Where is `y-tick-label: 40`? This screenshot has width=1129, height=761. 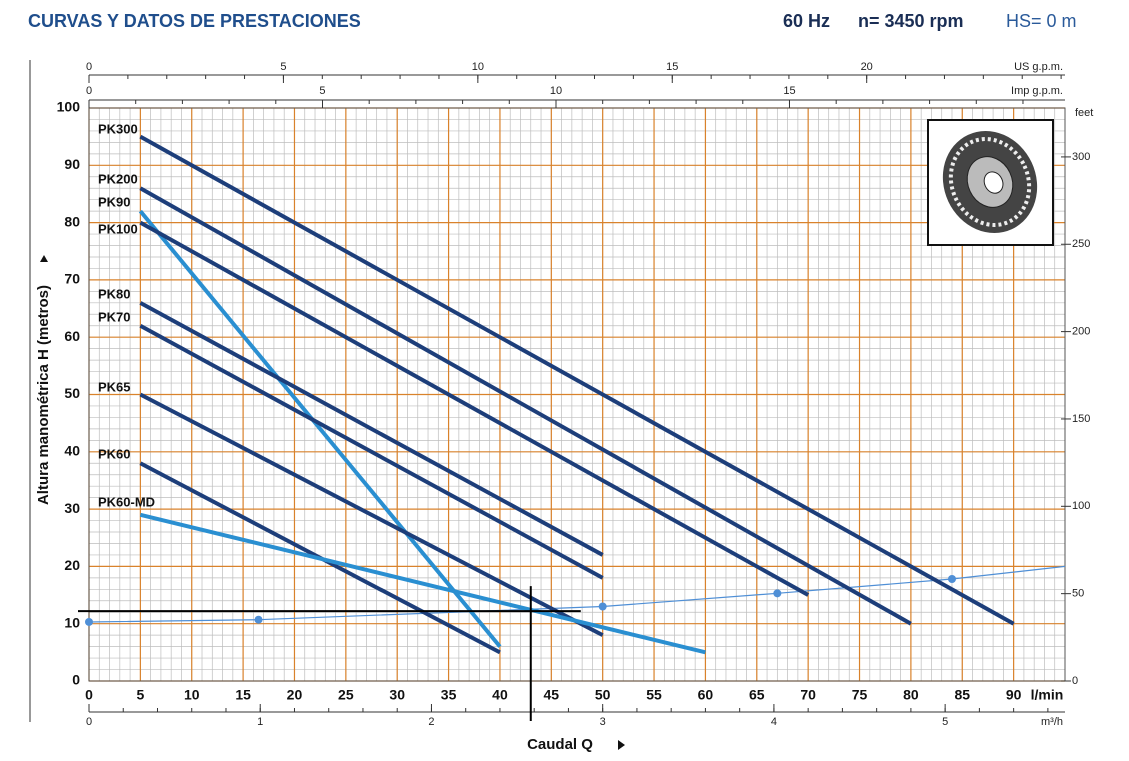
y-tick-label: 40 is located at coordinates (72, 451).